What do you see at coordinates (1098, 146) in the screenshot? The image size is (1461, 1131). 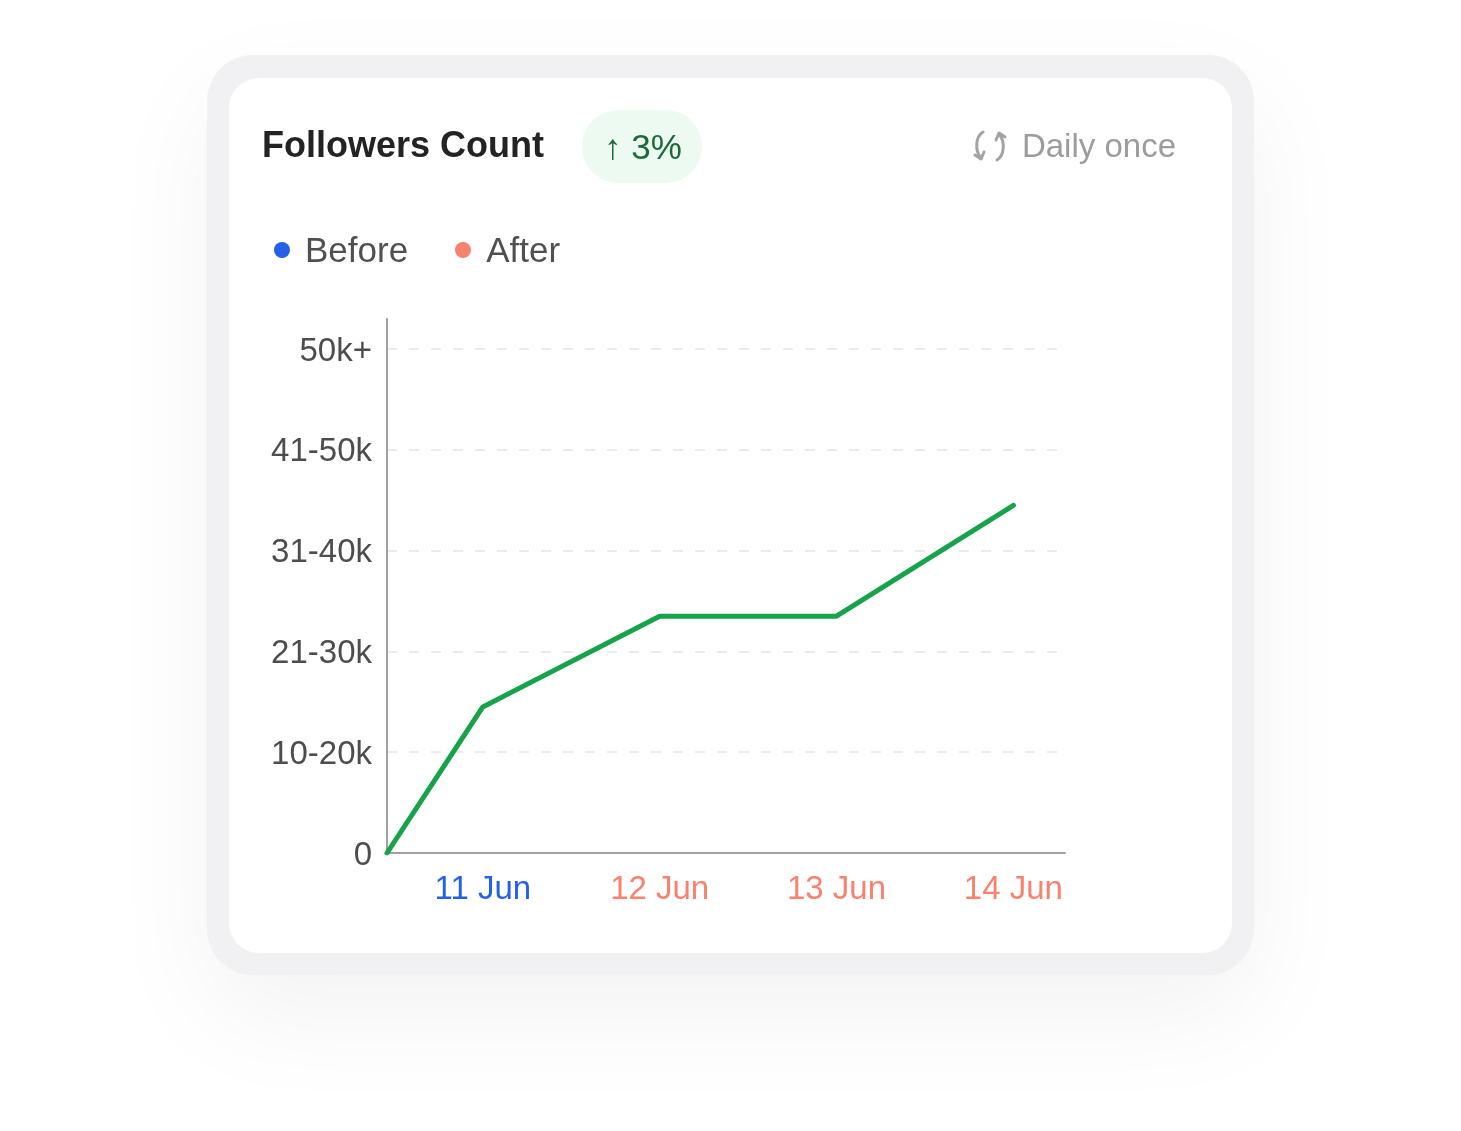 I see `text: Daily once` at bounding box center [1098, 146].